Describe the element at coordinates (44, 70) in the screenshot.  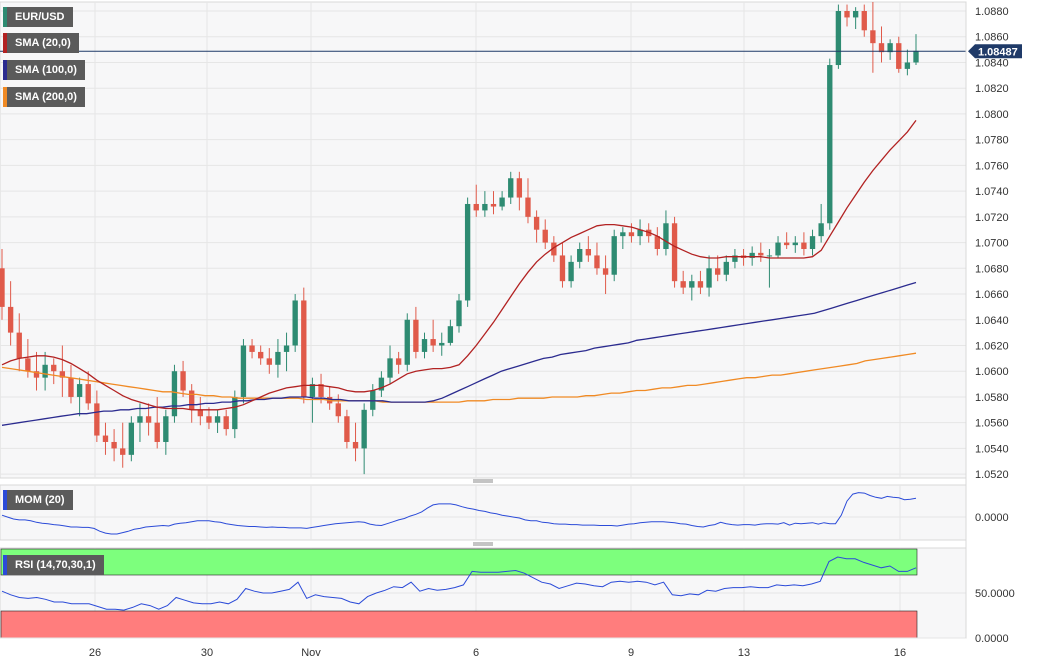
I see `legend-sma100: SMA (100,0)` at that location.